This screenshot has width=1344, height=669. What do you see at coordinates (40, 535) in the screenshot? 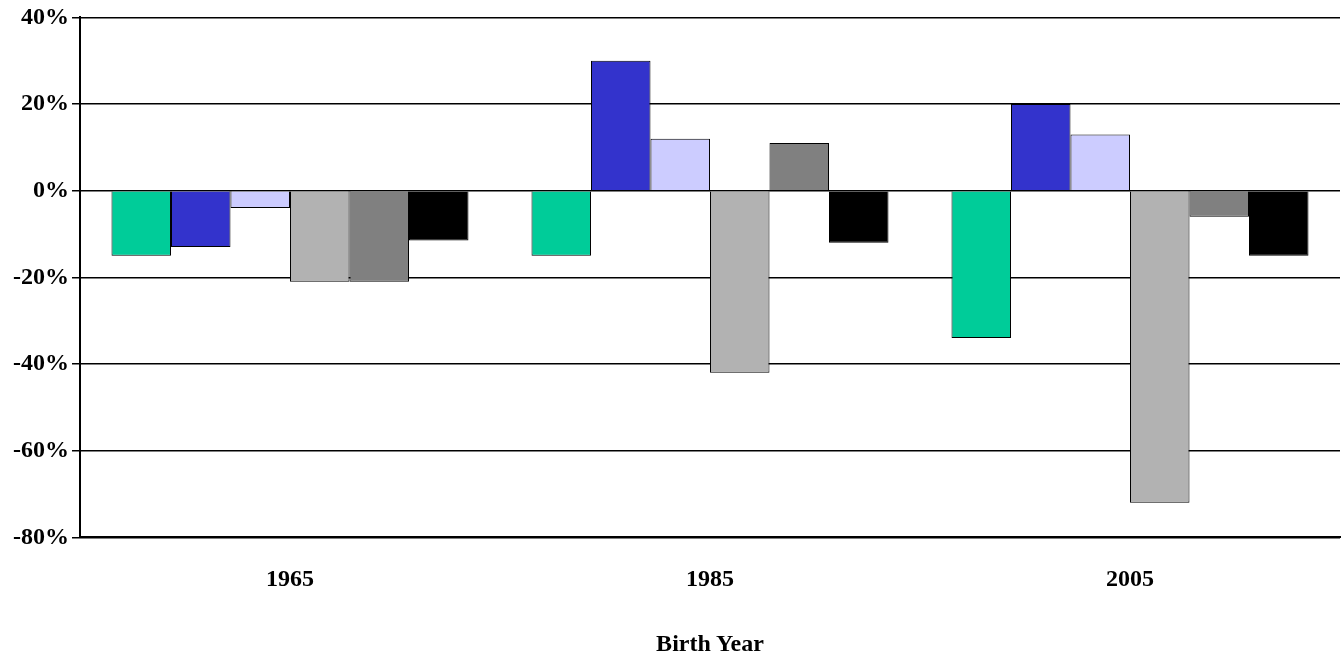
I see `y-tick-label: -80%` at bounding box center [40, 535].